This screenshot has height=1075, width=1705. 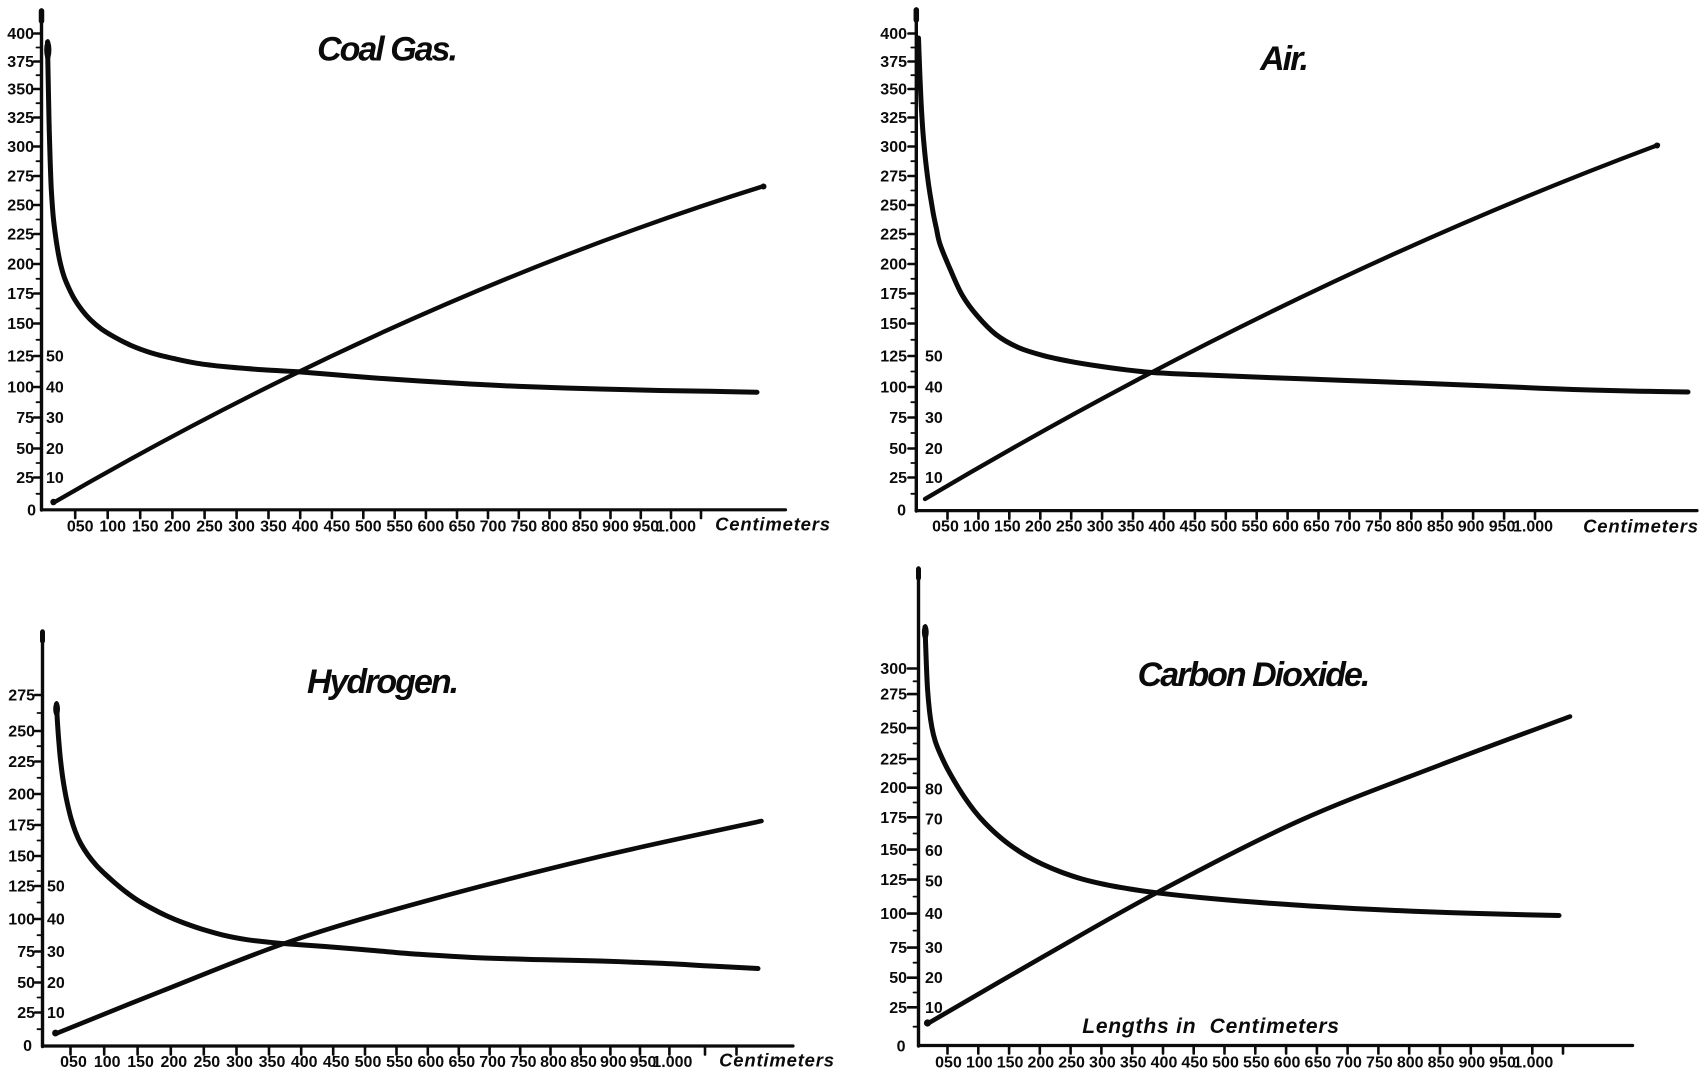 I want to click on svg-text: Coal Gas., so click(x=386, y=50).